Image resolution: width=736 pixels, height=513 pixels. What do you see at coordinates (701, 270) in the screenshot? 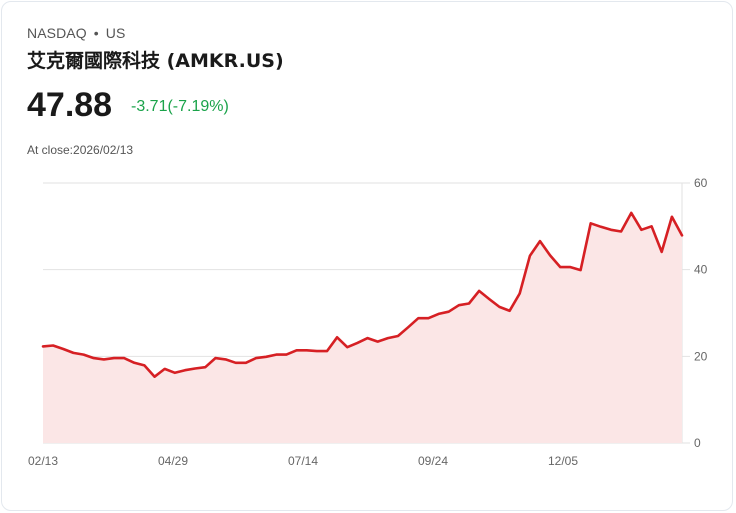
I see `y-tick-label: 40` at bounding box center [701, 270].